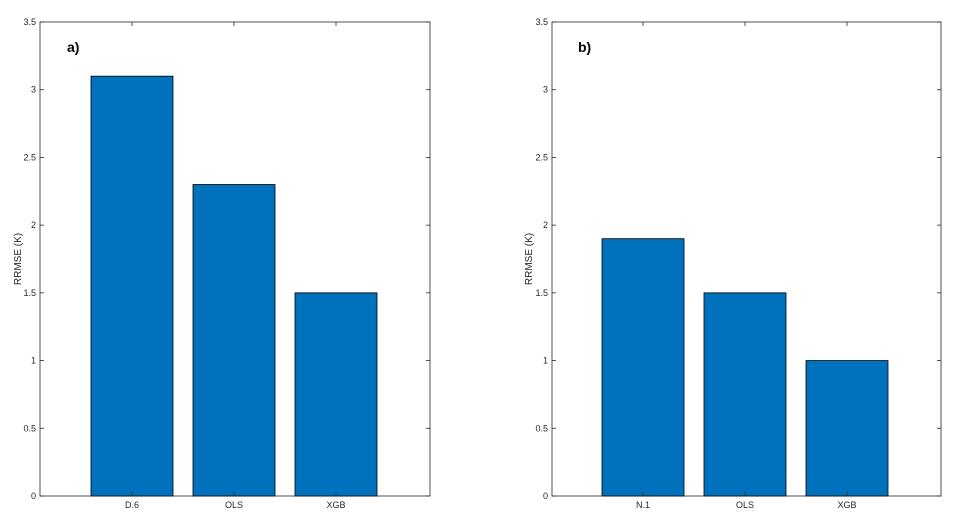 The width and height of the screenshot is (965, 530). What do you see at coordinates (541, 428) in the screenshot?
I see `chart-b-y-tick-label: 0.5` at bounding box center [541, 428].